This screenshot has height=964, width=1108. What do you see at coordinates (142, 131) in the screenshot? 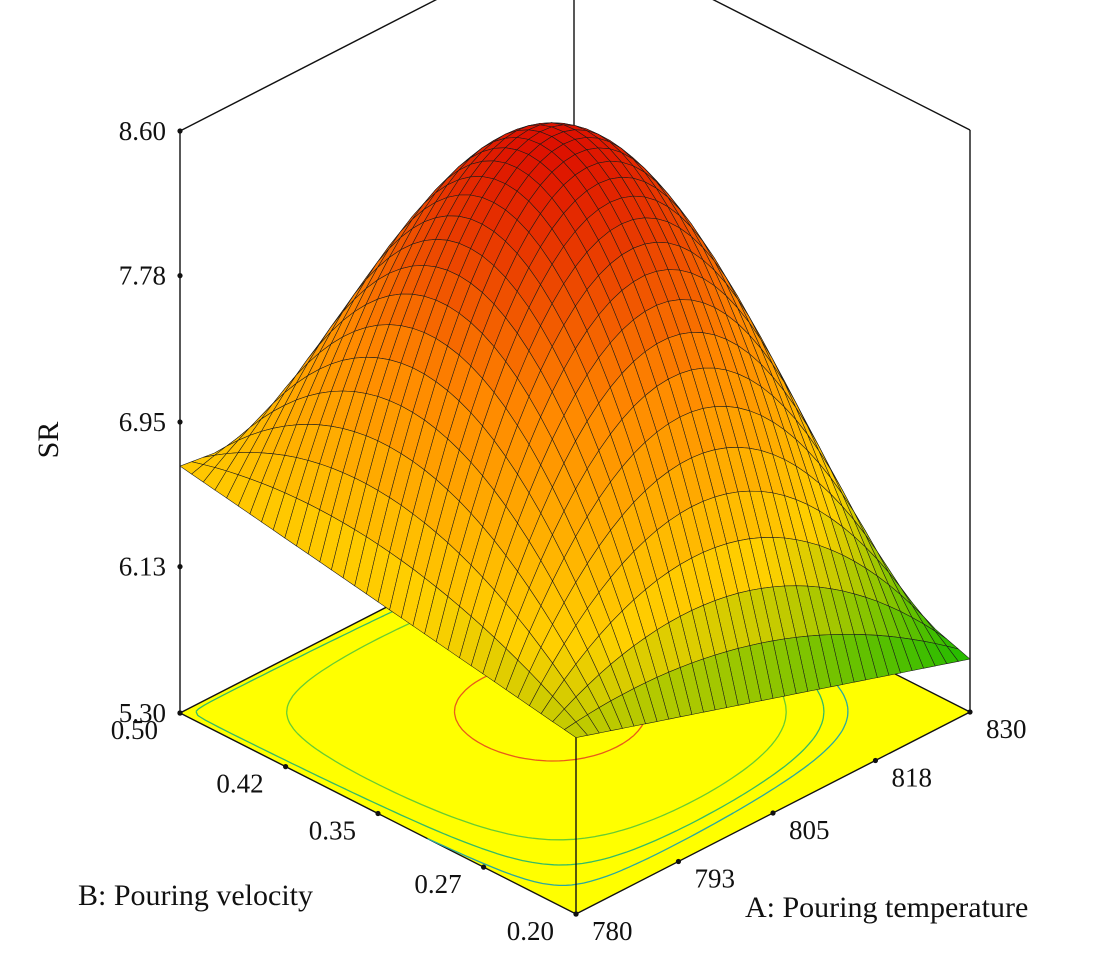
I see `z-tick-label: 8.60` at bounding box center [142, 131].